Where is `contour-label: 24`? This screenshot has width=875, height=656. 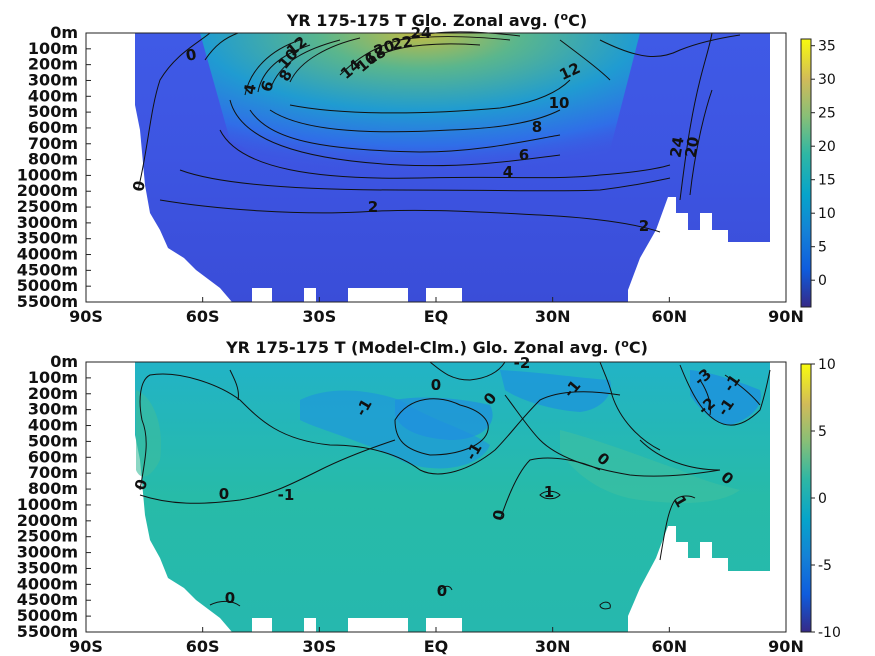
contour-label: 24 is located at coordinates (676, 147).